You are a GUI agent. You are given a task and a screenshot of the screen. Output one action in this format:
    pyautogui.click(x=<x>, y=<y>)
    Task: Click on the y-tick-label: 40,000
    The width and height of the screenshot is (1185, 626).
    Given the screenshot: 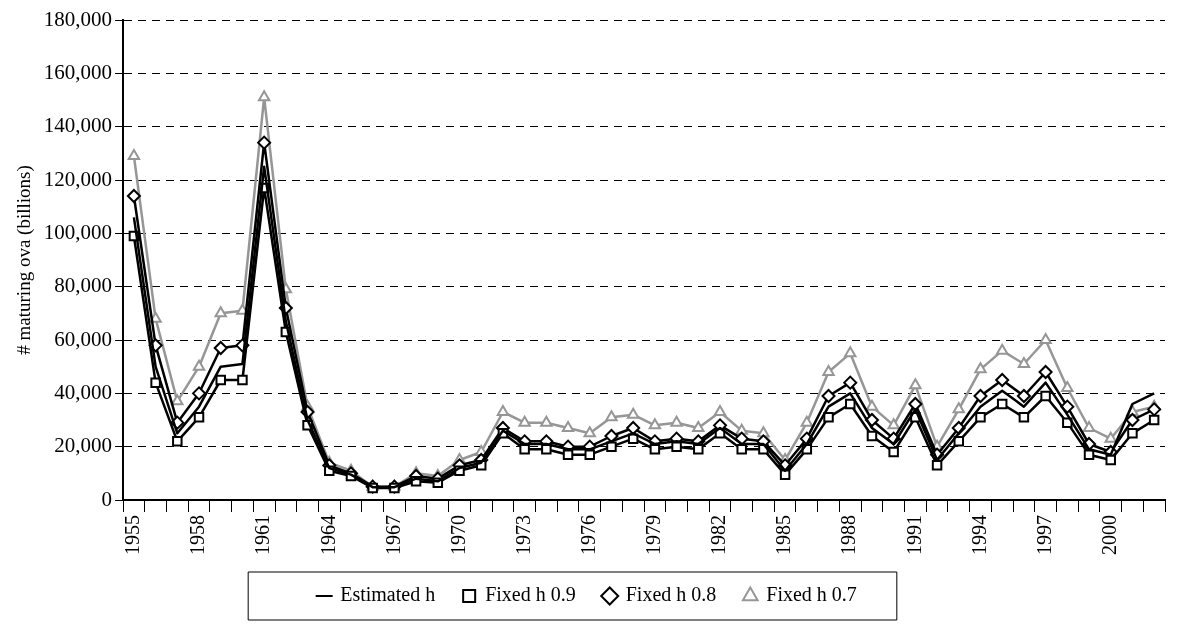 What is the action you would take?
    pyautogui.click(x=83, y=391)
    